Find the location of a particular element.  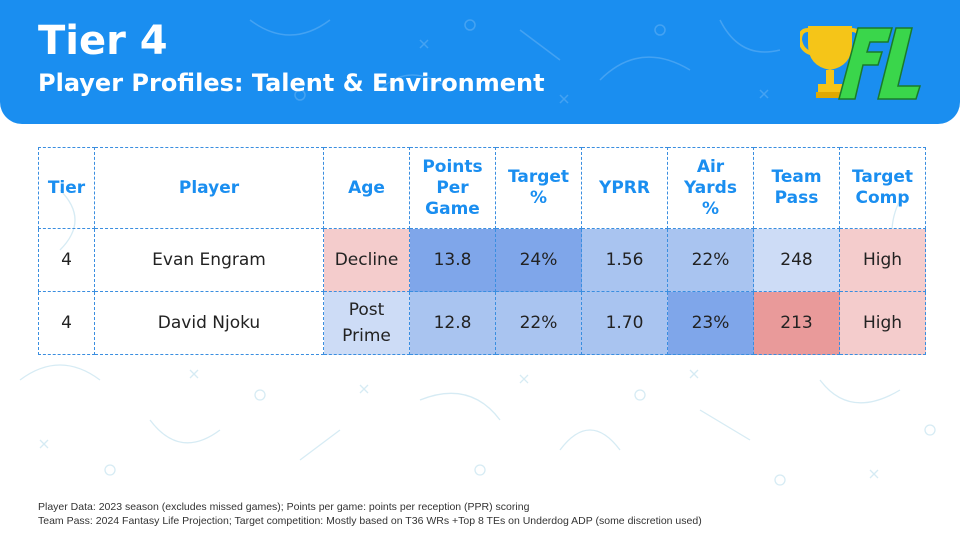

col-header-yprr: YPRR is located at coordinates (624, 188).